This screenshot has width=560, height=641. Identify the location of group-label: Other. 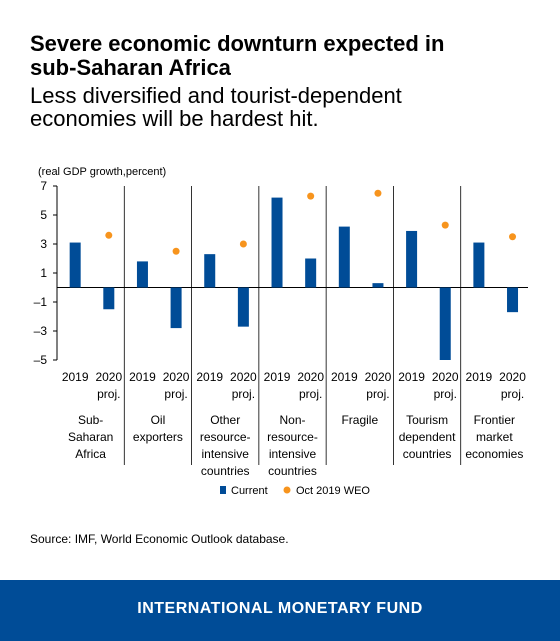
(225, 420).